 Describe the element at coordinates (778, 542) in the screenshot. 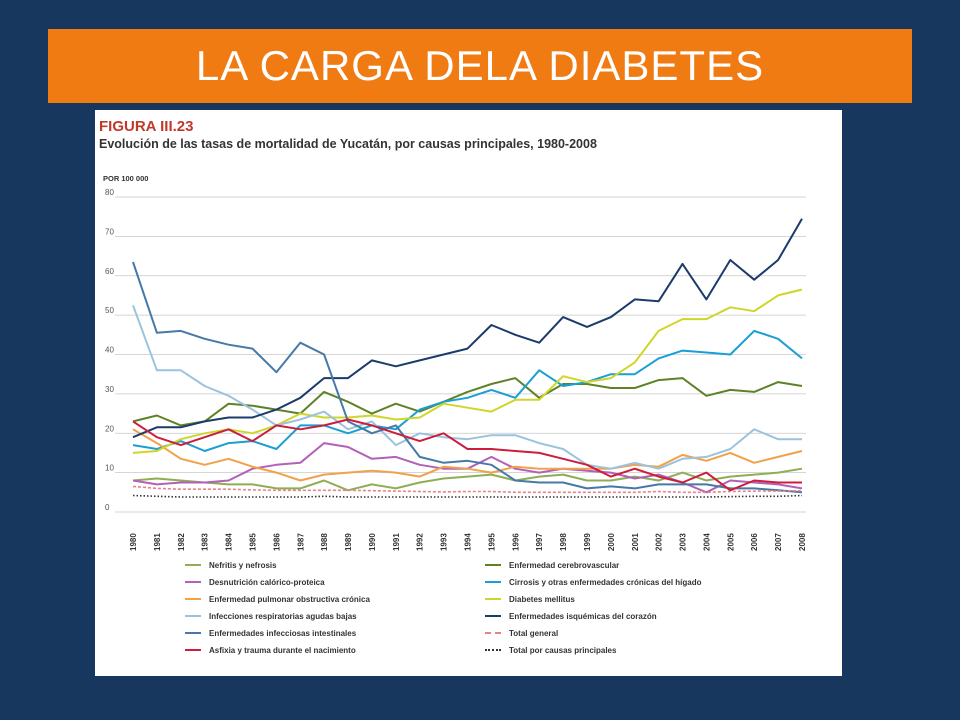

I see `x-tick-label-2007: 2007` at that location.